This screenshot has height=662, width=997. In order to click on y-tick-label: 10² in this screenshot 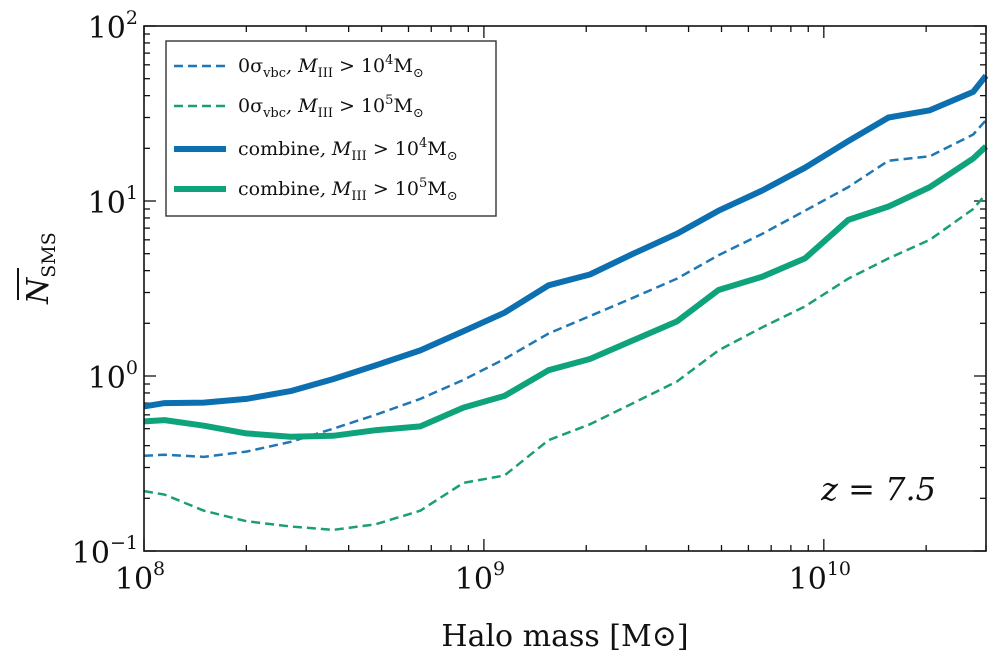, I will do `click(113, 26)`.